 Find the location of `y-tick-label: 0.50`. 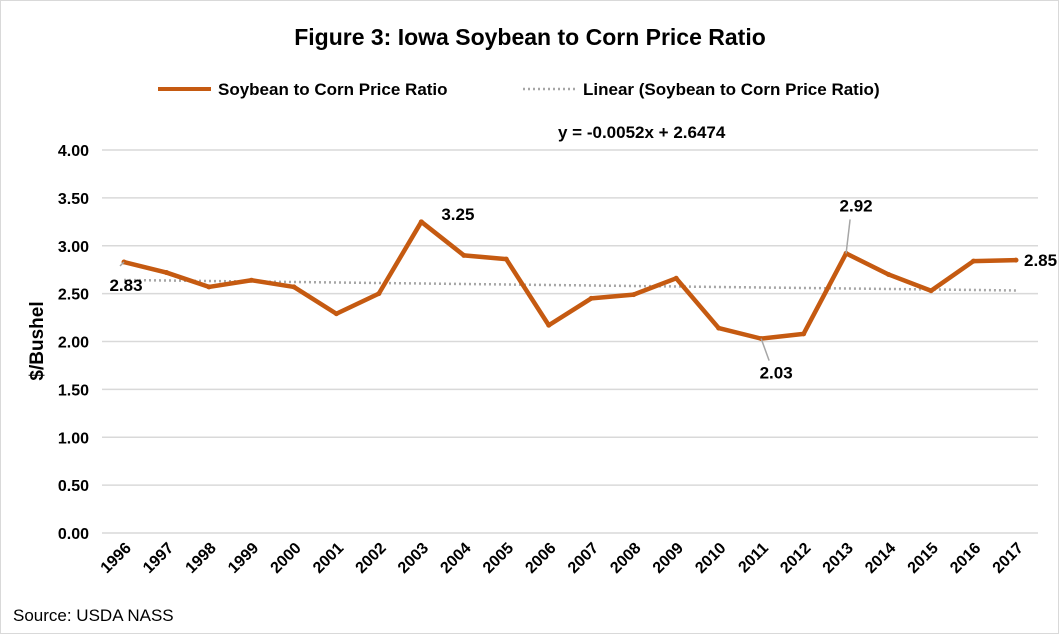

y-tick-label: 0.50 is located at coordinates (73, 486).